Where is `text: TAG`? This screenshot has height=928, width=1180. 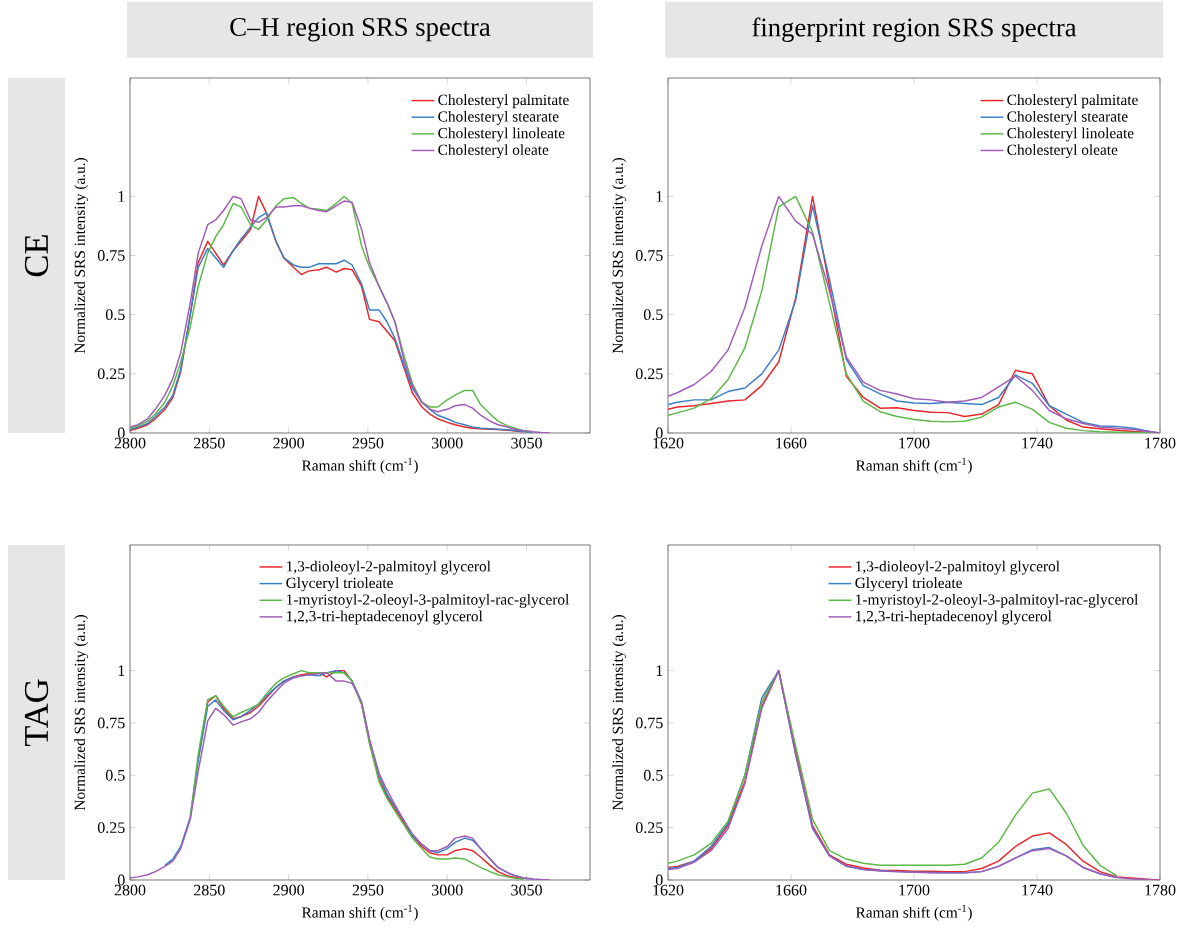 text: TAG is located at coordinates (36, 713).